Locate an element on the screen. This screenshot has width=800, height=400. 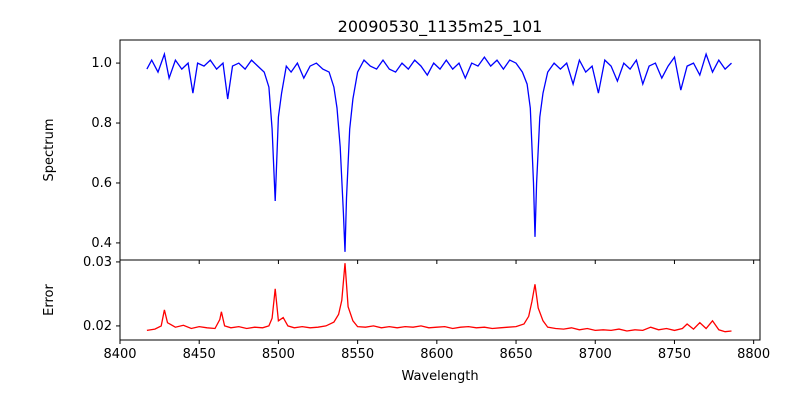
y-tick-label: 0.8 is located at coordinates (101, 123).